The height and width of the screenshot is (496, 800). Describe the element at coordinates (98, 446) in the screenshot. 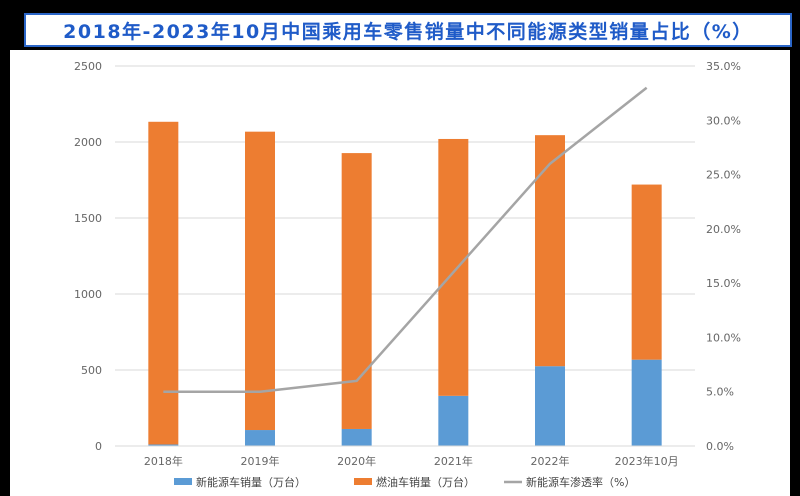

I see `y-left-tick-label: 0` at that location.